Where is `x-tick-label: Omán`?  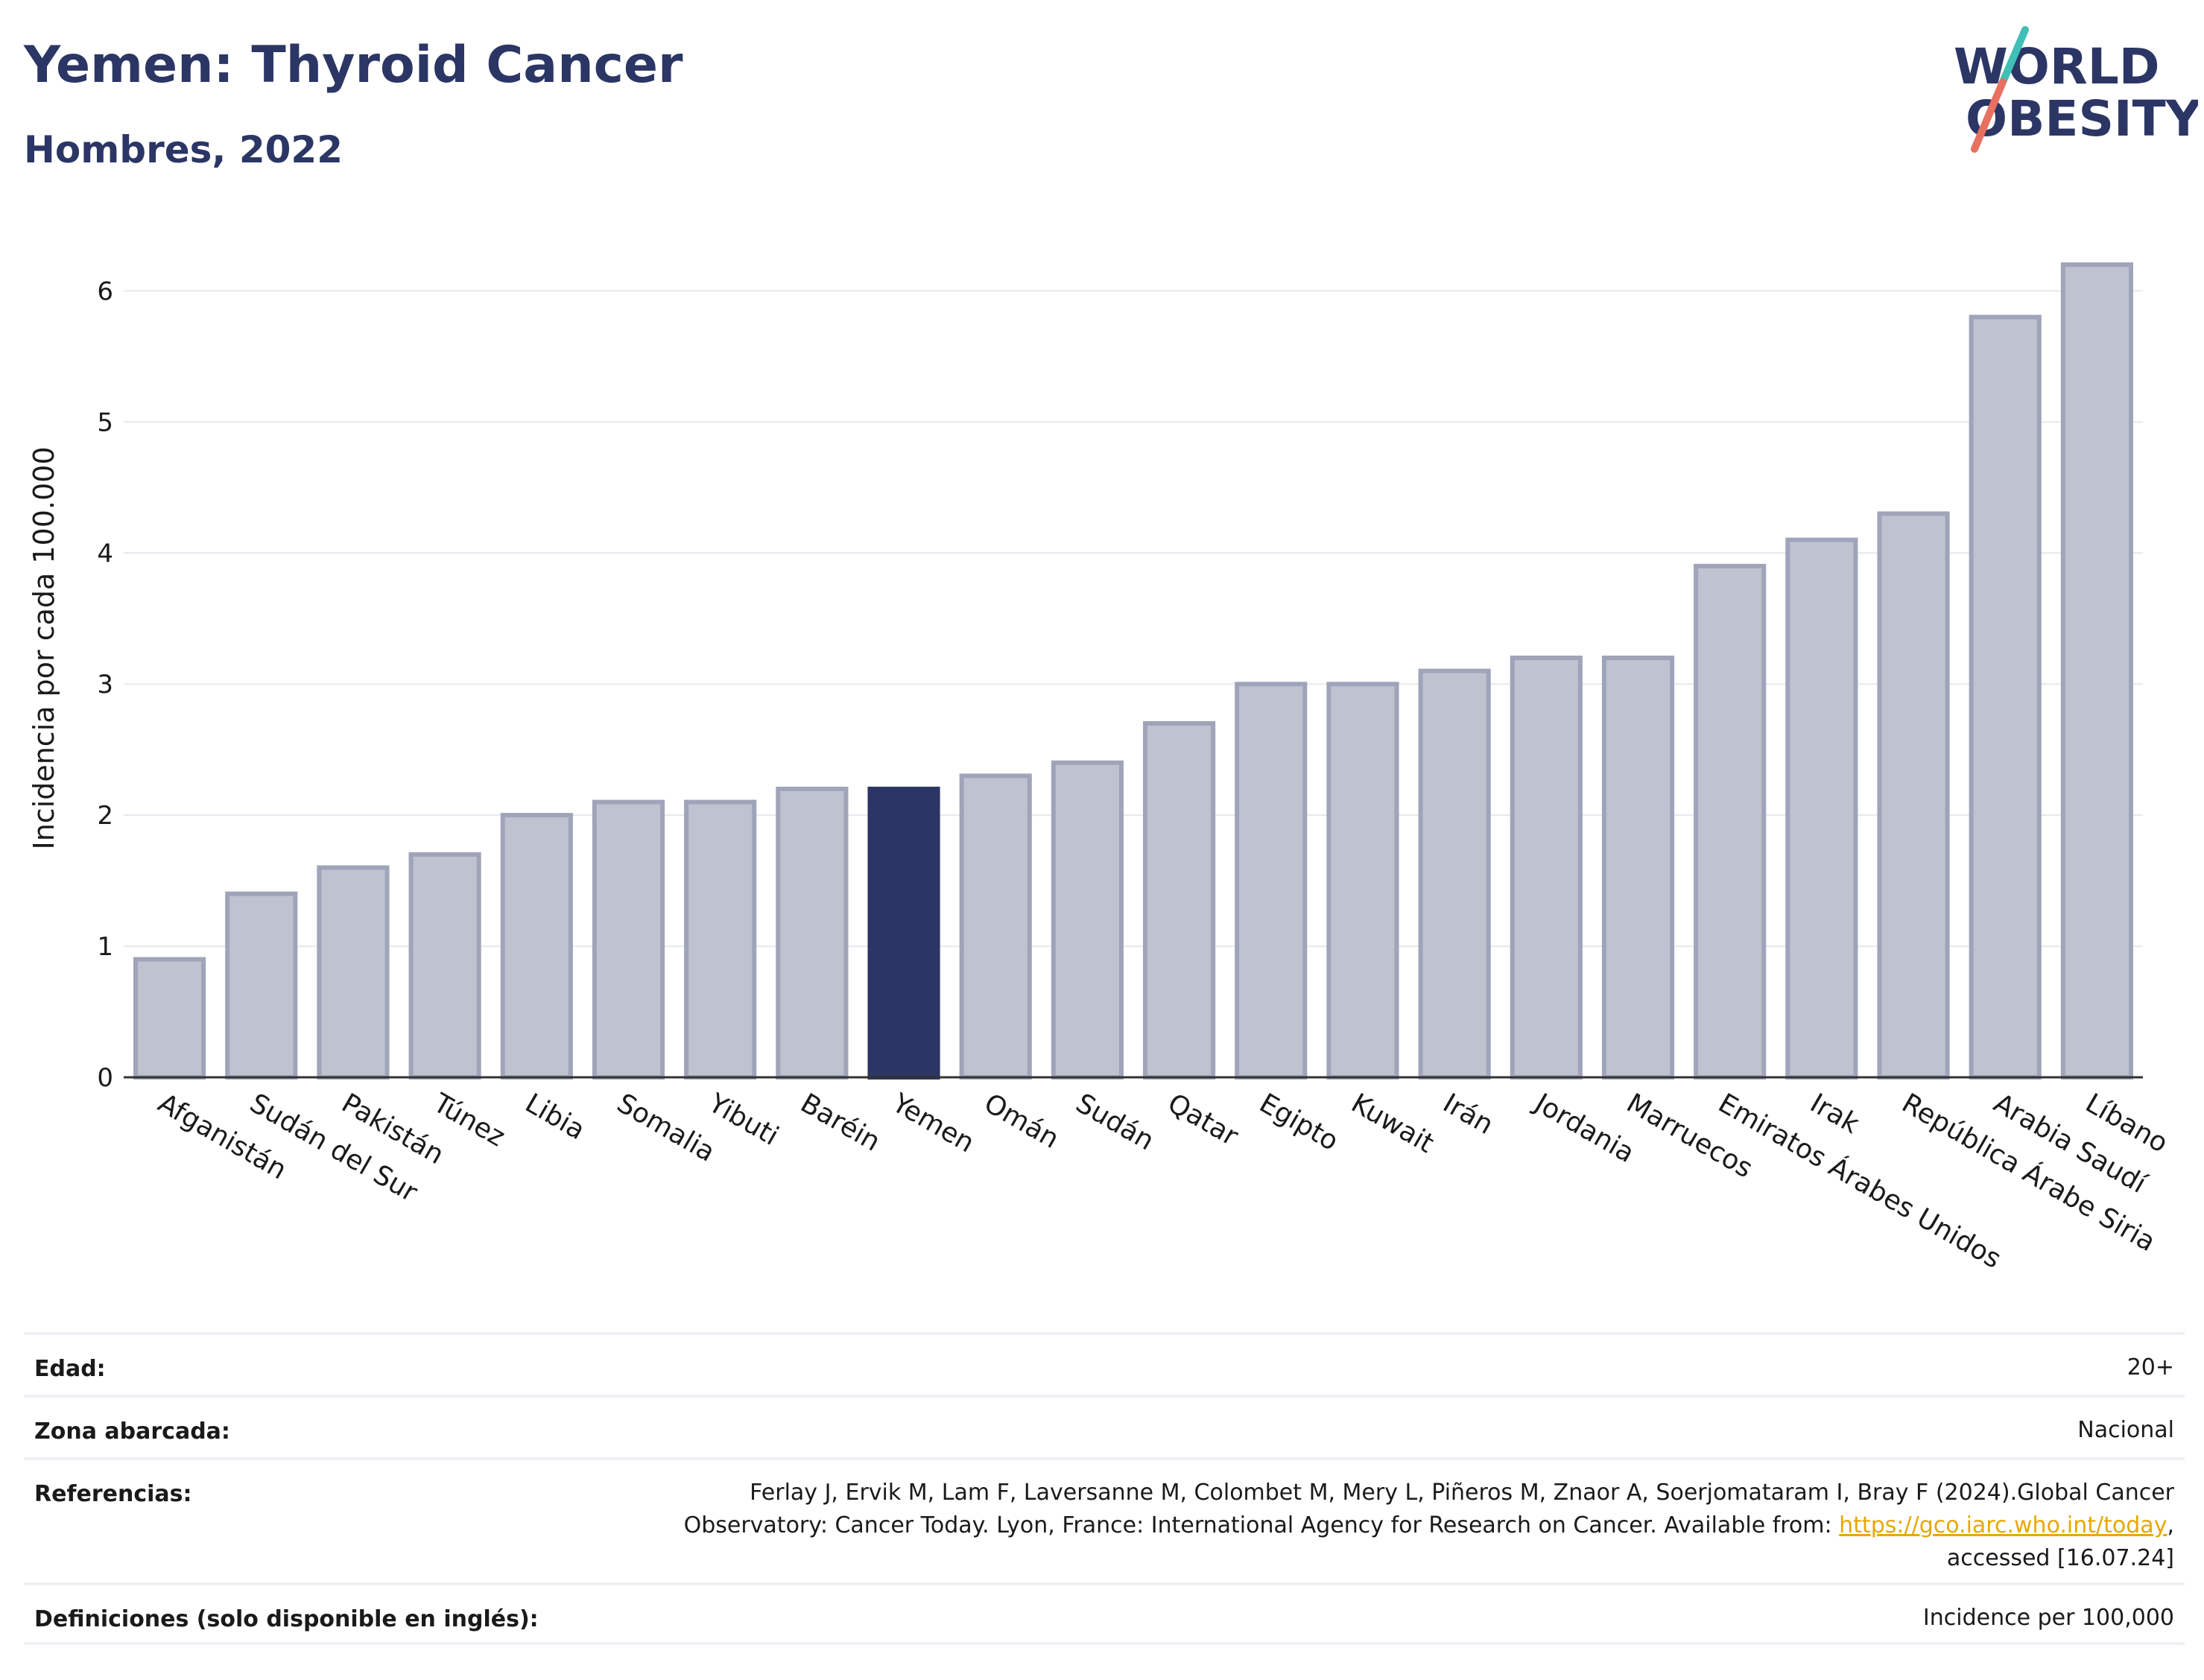 x-tick-label: Omán is located at coordinates (1021, 1121).